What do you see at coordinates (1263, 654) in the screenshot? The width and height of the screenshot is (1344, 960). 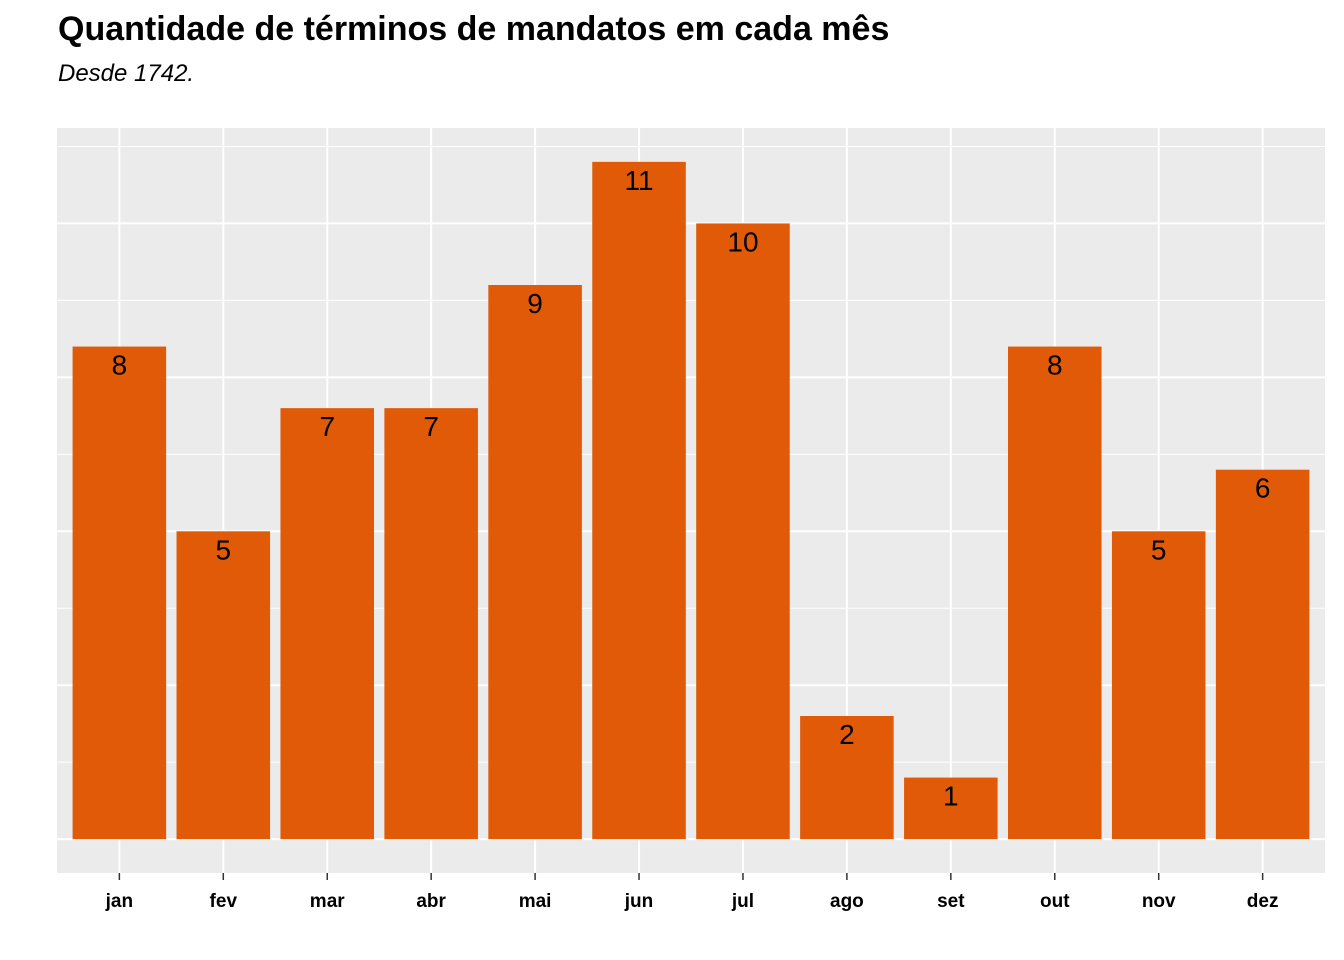 I see `bar-dez` at bounding box center [1263, 654].